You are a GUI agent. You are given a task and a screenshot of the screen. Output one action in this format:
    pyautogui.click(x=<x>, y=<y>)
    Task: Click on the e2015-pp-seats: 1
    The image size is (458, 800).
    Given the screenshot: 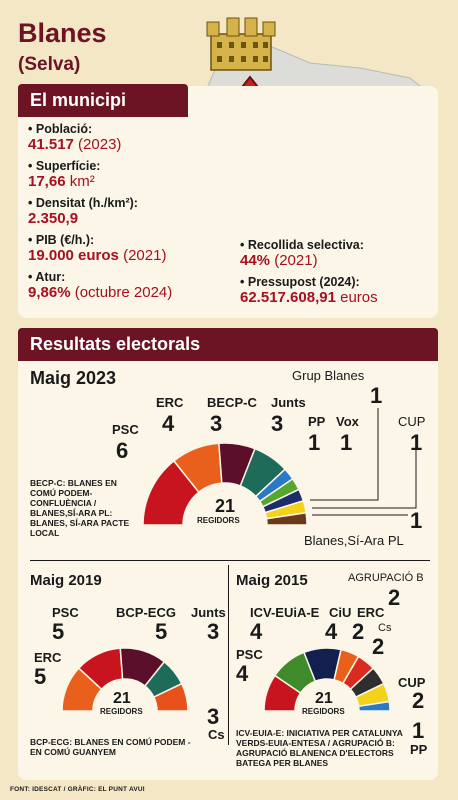 What is the action you would take?
    pyautogui.click(x=418, y=730)
    